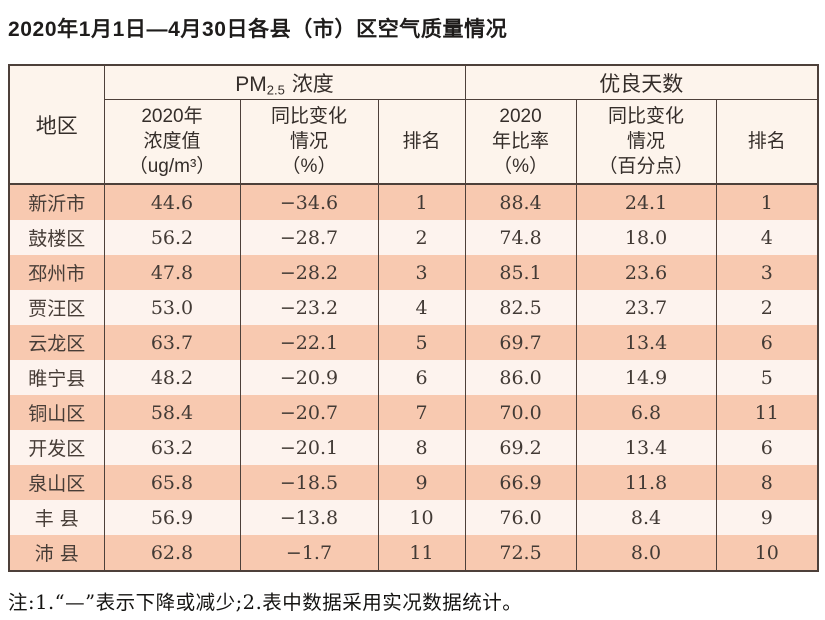  Describe the element at coordinates (56, 237) in the screenshot. I see `region-cell: 鼓楼区` at that location.